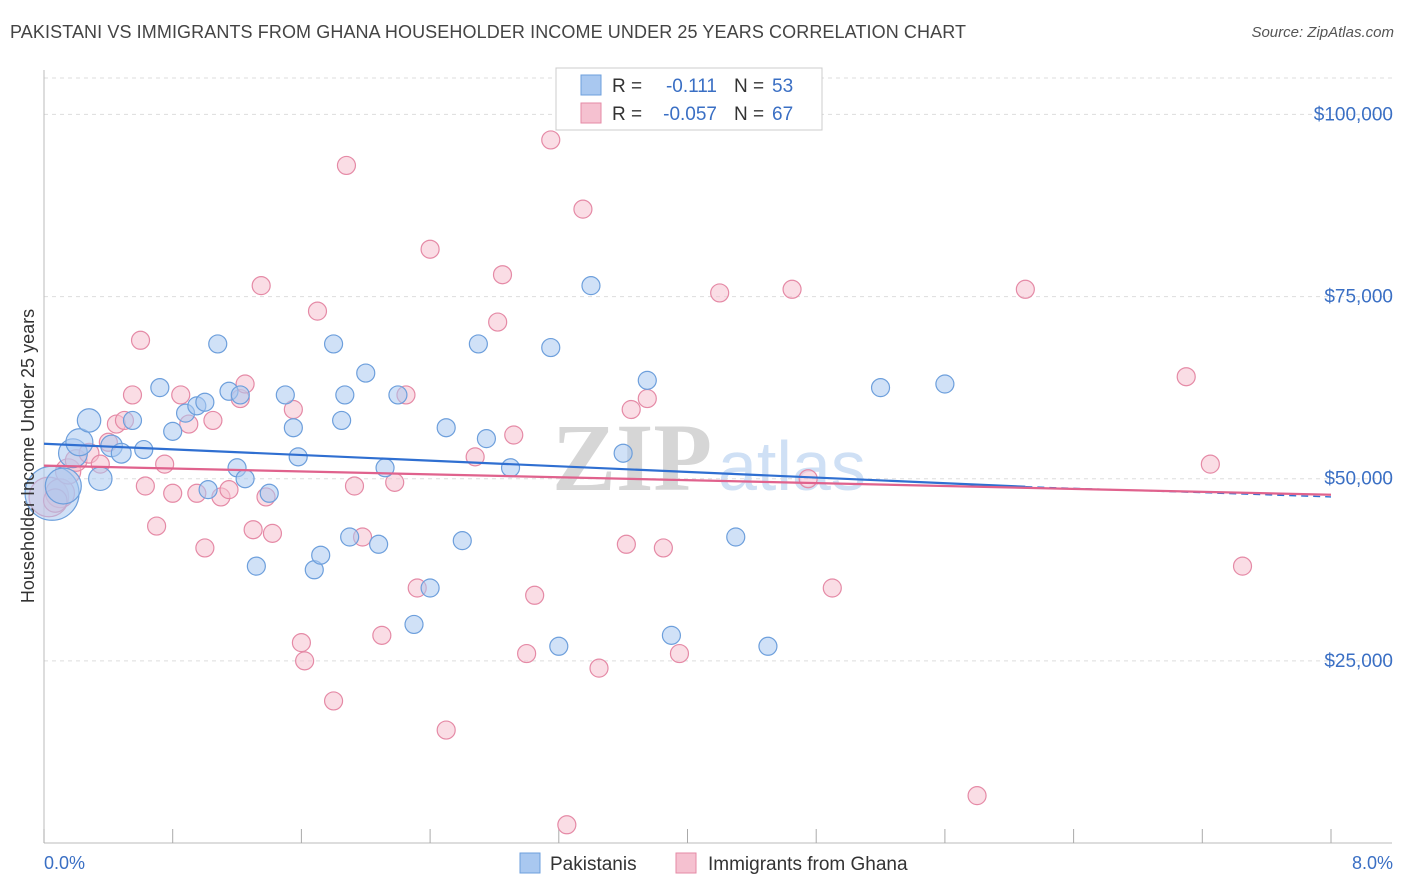 The width and height of the screenshot is (1406, 892). What do you see at coordinates (1322, 32) in the screenshot?
I see `source-label: Source: ZipAtlas.com` at bounding box center [1322, 32].